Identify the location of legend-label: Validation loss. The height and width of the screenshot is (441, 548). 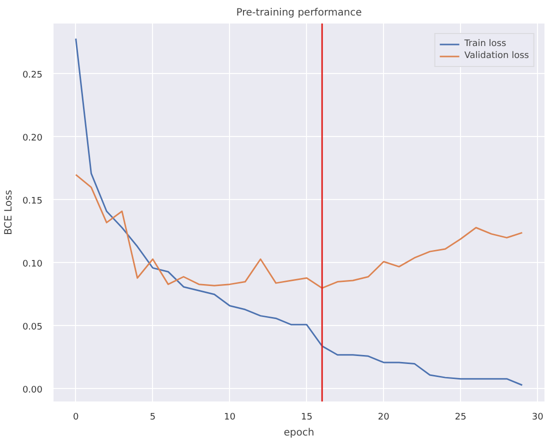
(496, 56).